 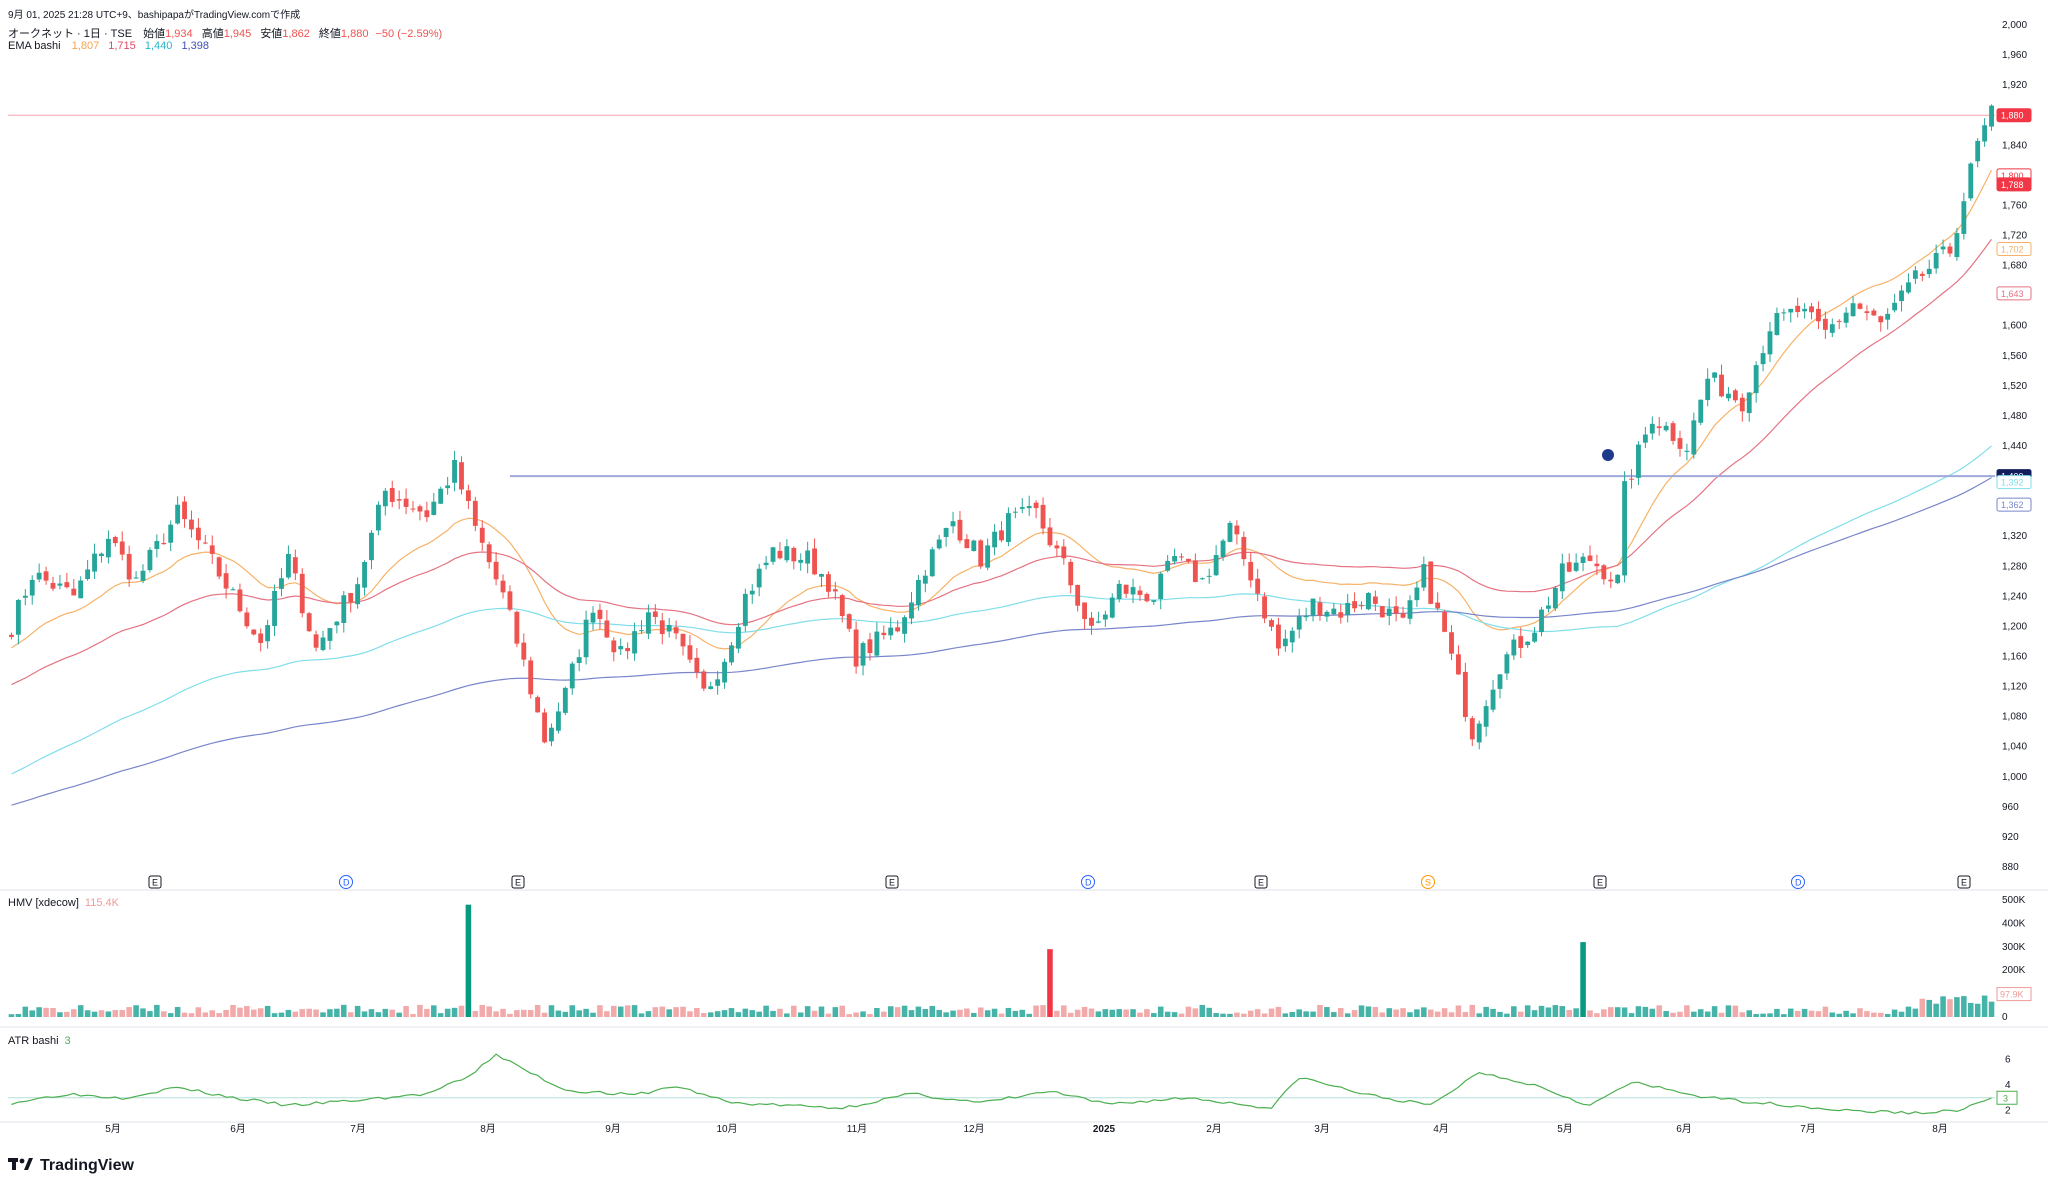 I want to click on earnings-marker-icon, so click(x=518, y=882).